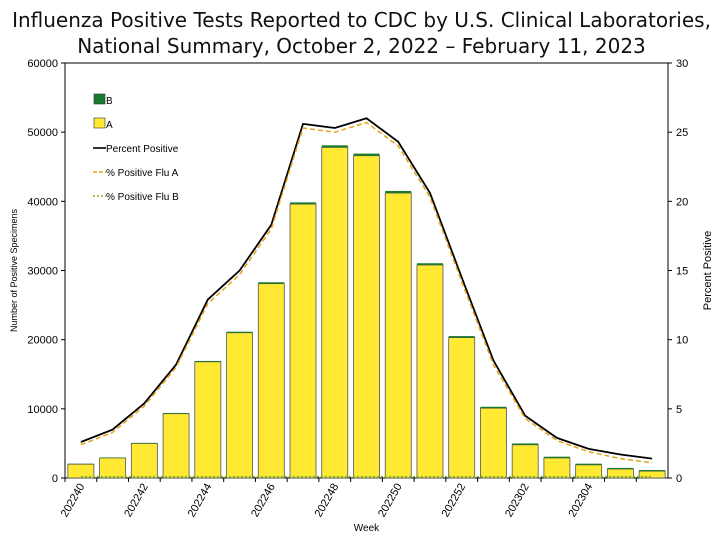 This screenshot has width=723, height=541. What do you see at coordinates (42, 64) in the screenshot?
I see `y-tick-label: 60000` at bounding box center [42, 64].